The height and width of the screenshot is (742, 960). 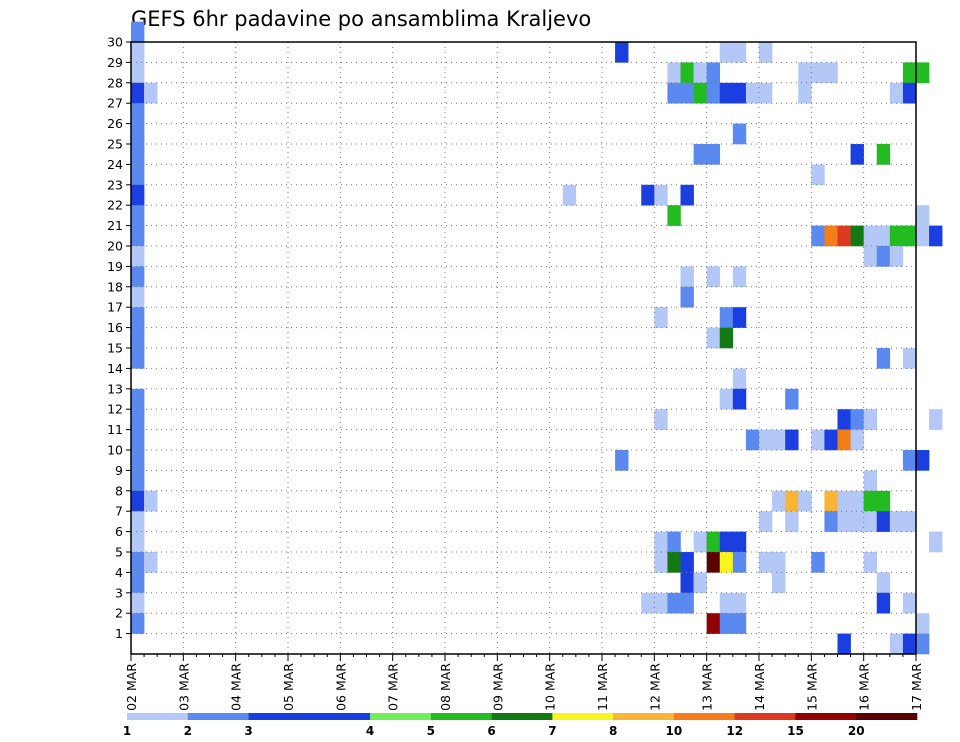 I want to click on y-tick-label: 5, so click(x=119, y=552).